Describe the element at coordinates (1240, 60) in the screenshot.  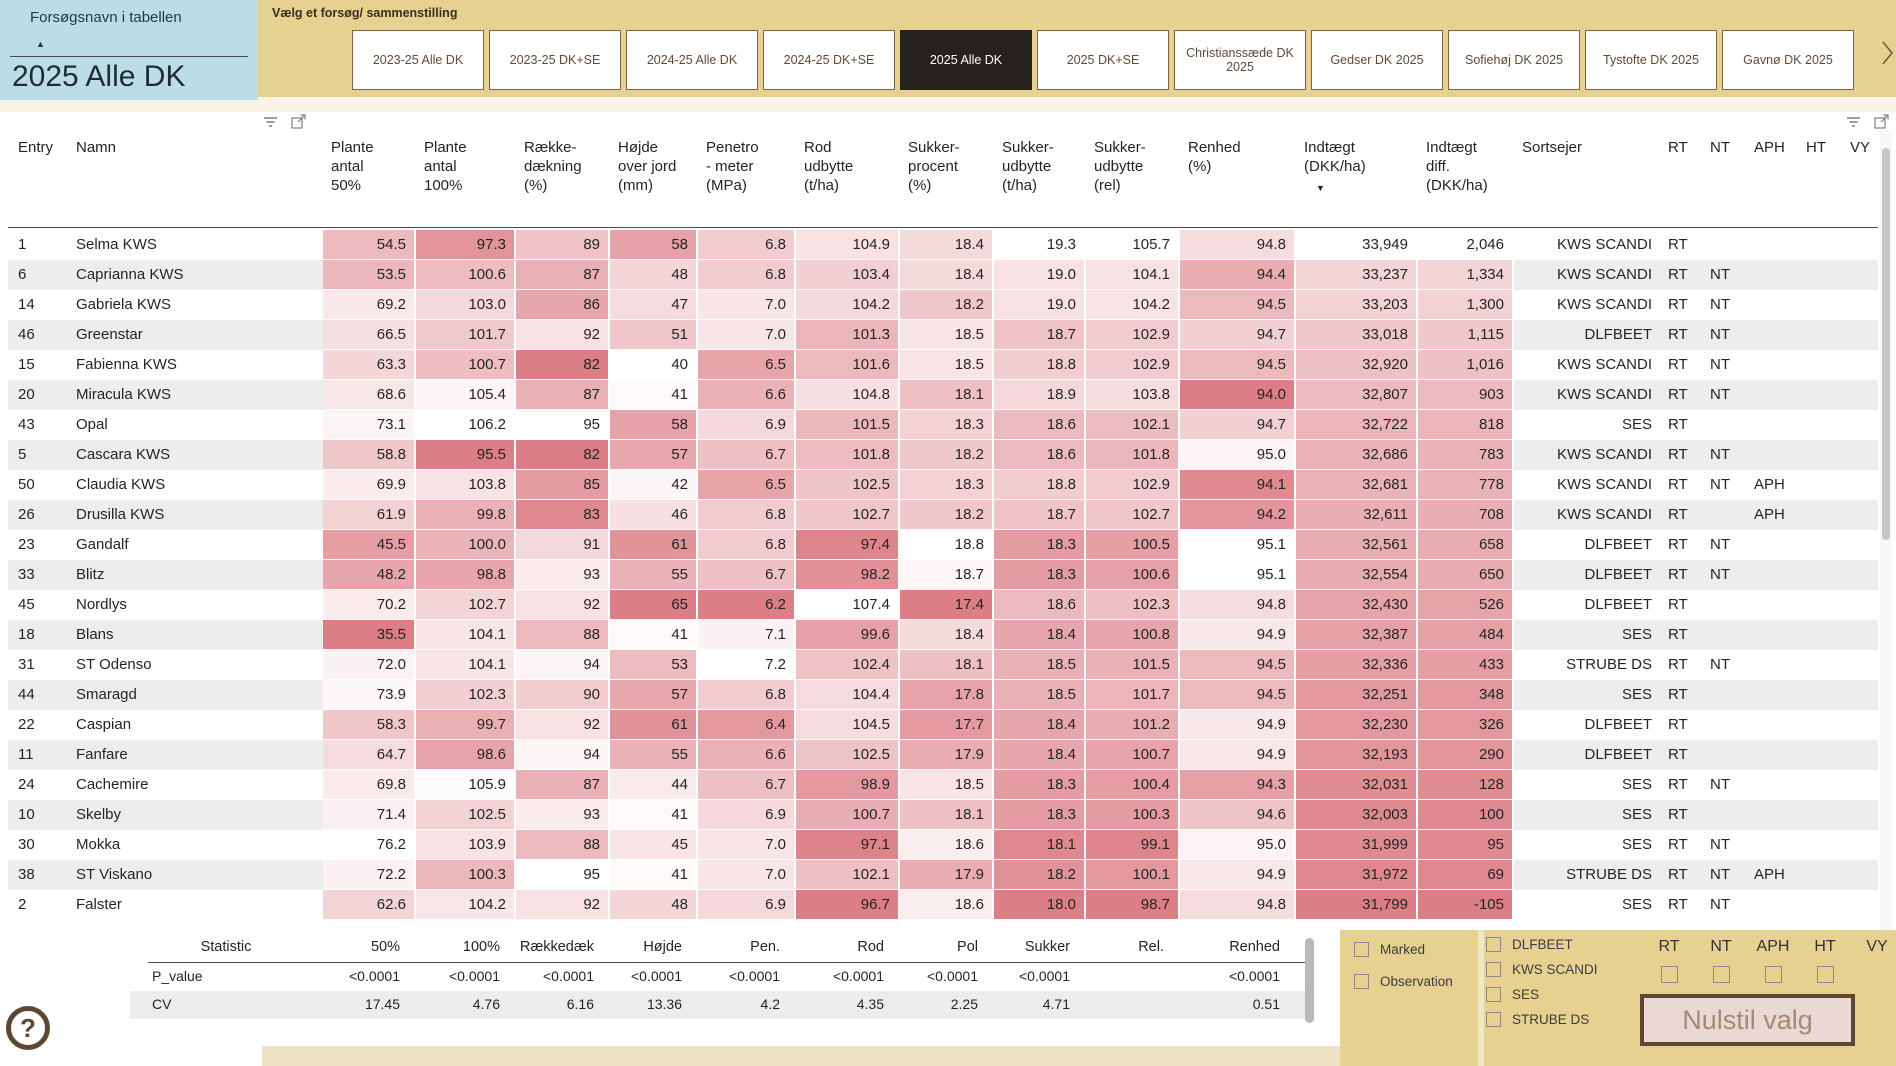
I see `trial-button: Christianssæde DK 2025` at that location.